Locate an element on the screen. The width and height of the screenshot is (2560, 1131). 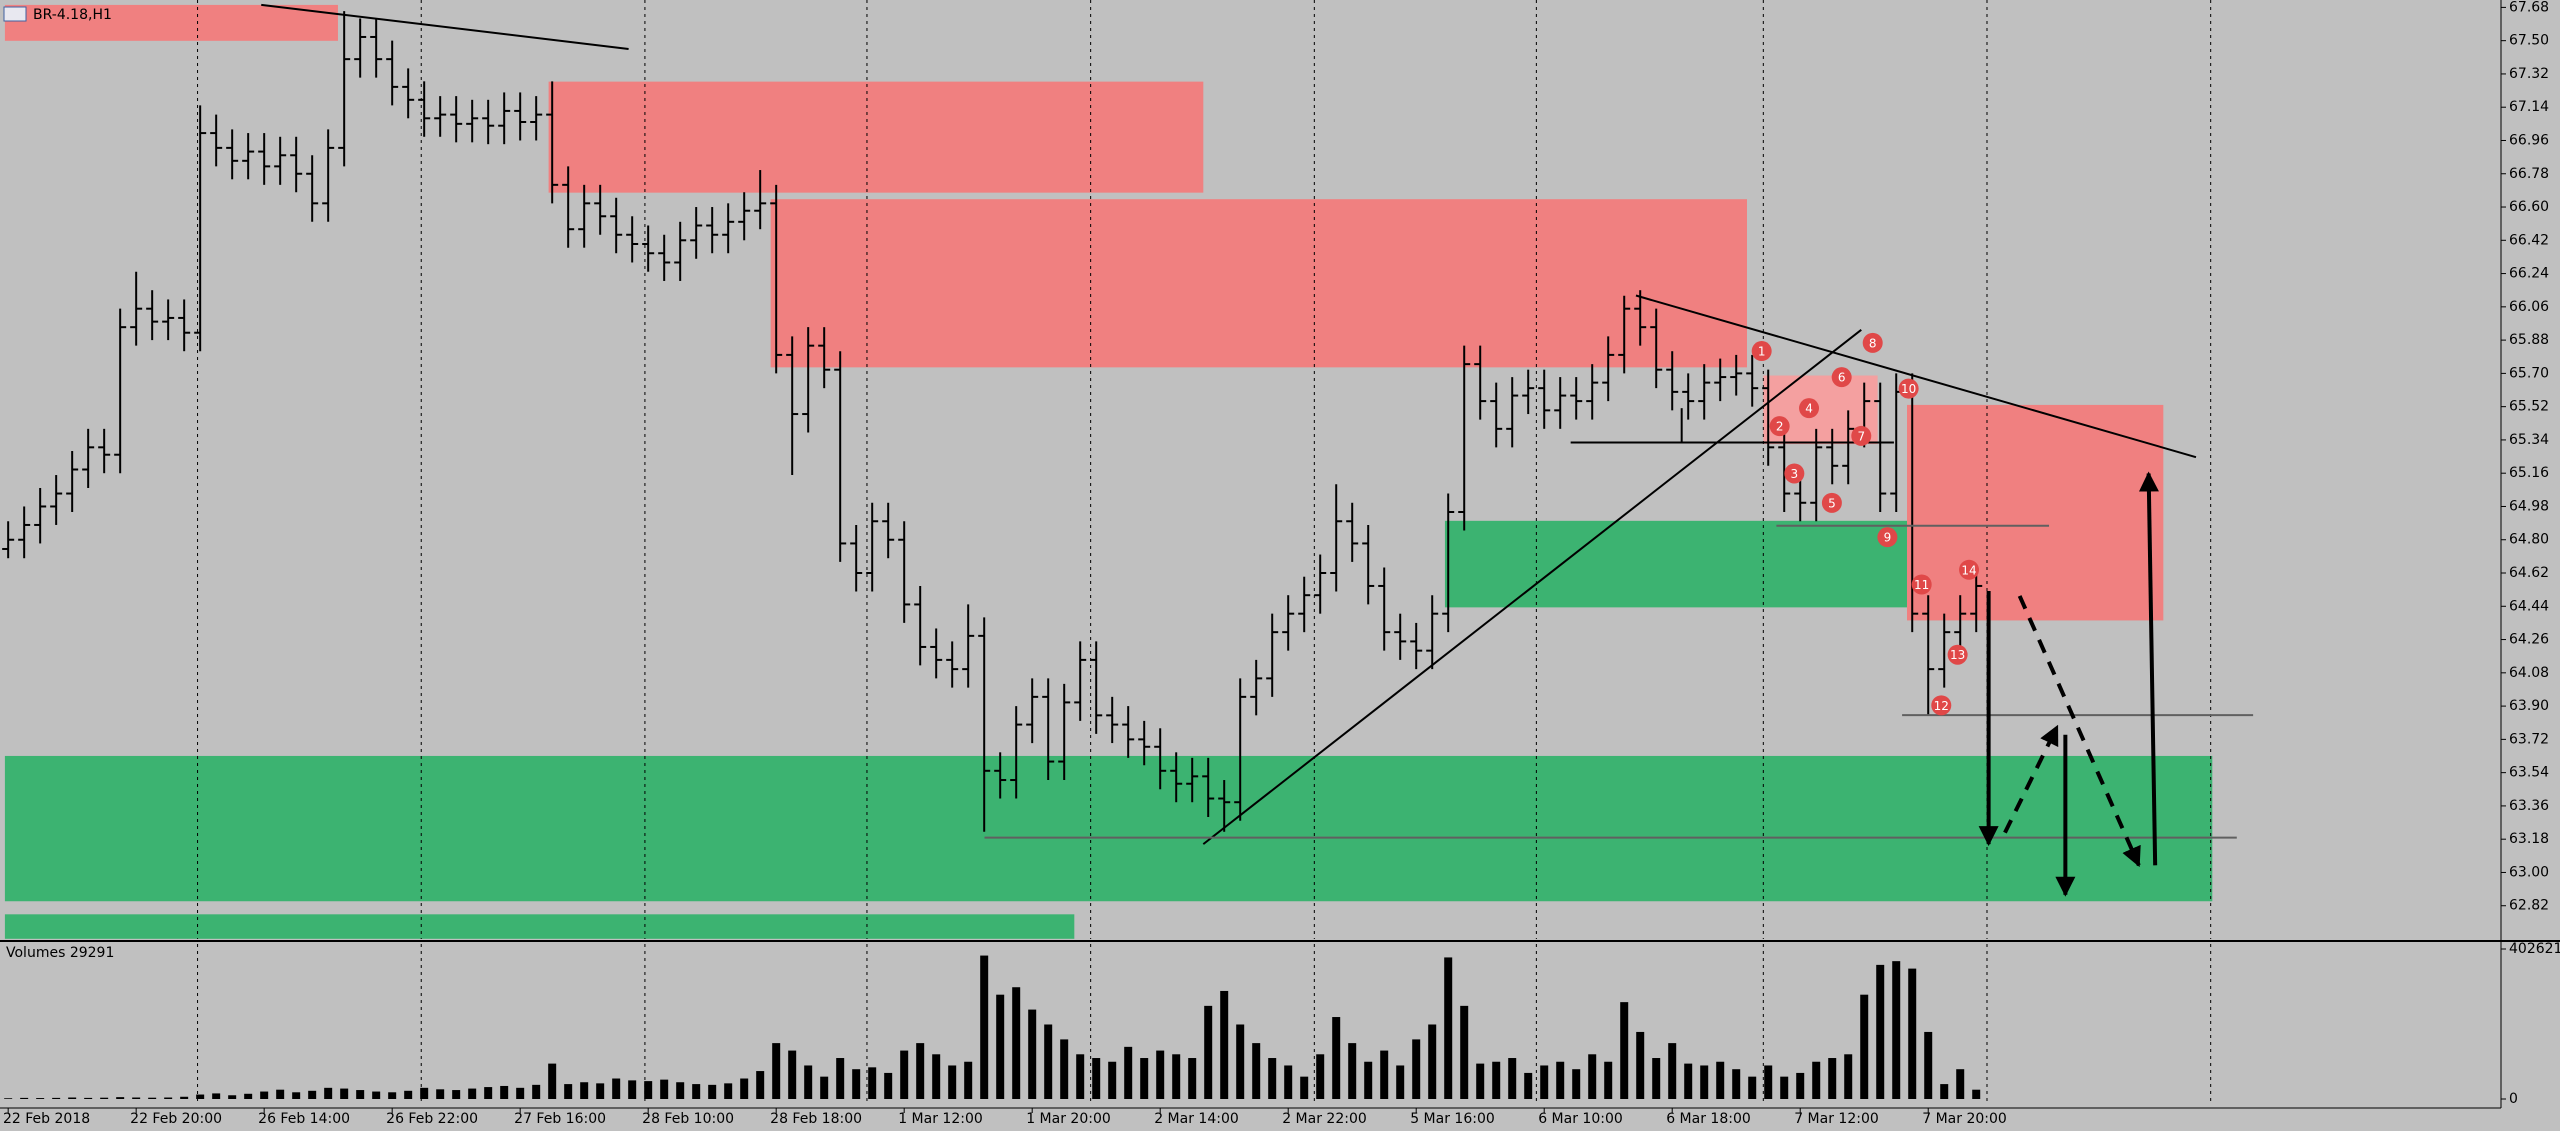
y-tick-label: 63.00 is located at coordinates (2529, 872).